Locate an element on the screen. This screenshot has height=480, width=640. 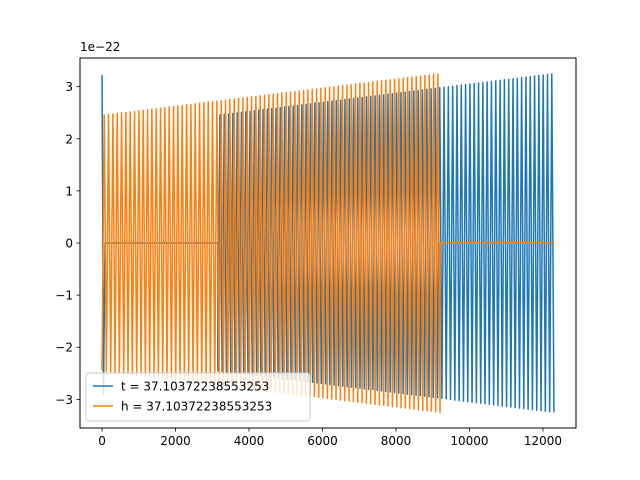
y-tick-label: 0 is located at coordinates (69, 244).